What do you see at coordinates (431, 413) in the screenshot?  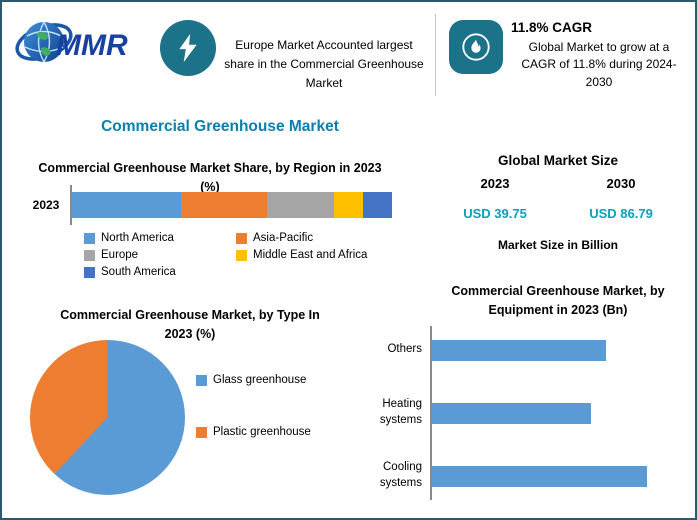 I see `equipment-chart-axis` at bounding box center [431, 413].